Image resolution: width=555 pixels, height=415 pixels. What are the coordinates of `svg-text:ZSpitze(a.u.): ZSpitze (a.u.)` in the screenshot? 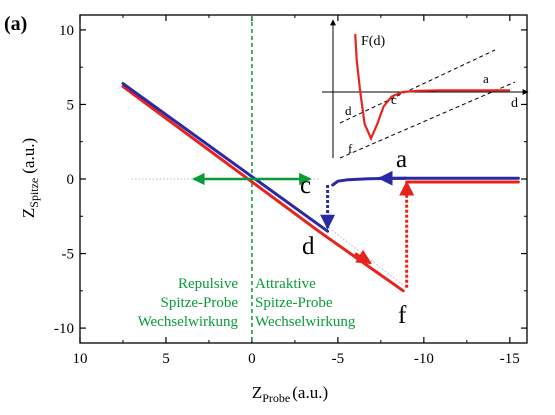 It's located at (30, 178).